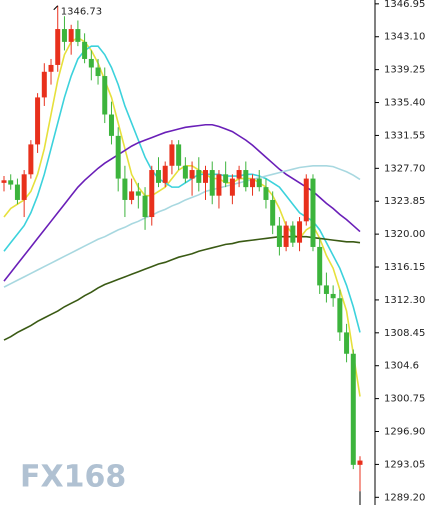  Describe the element at coordinates (404, 267) in the screenshot. I see `y-tick-label: 1316.15` at that location.